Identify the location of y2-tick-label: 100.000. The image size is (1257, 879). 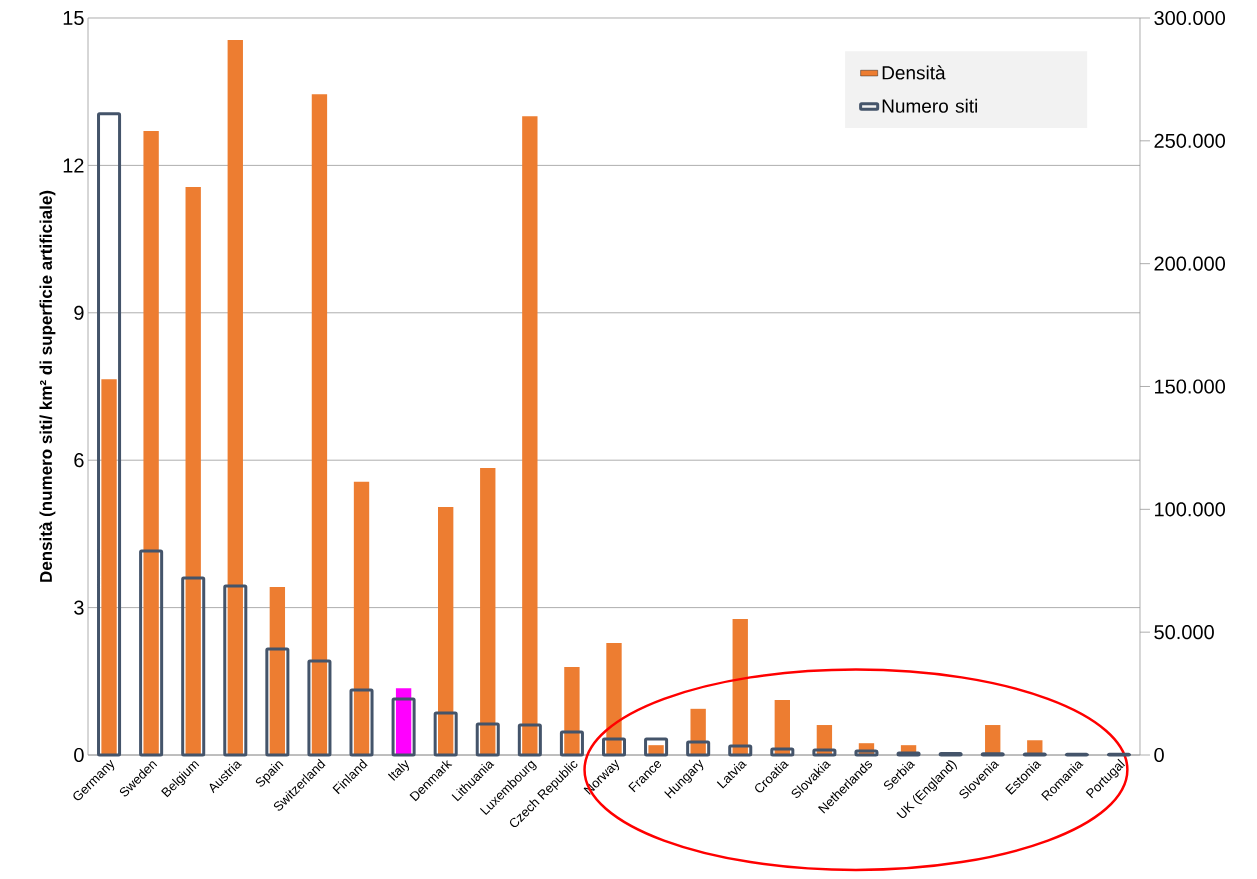
(1190, 509).